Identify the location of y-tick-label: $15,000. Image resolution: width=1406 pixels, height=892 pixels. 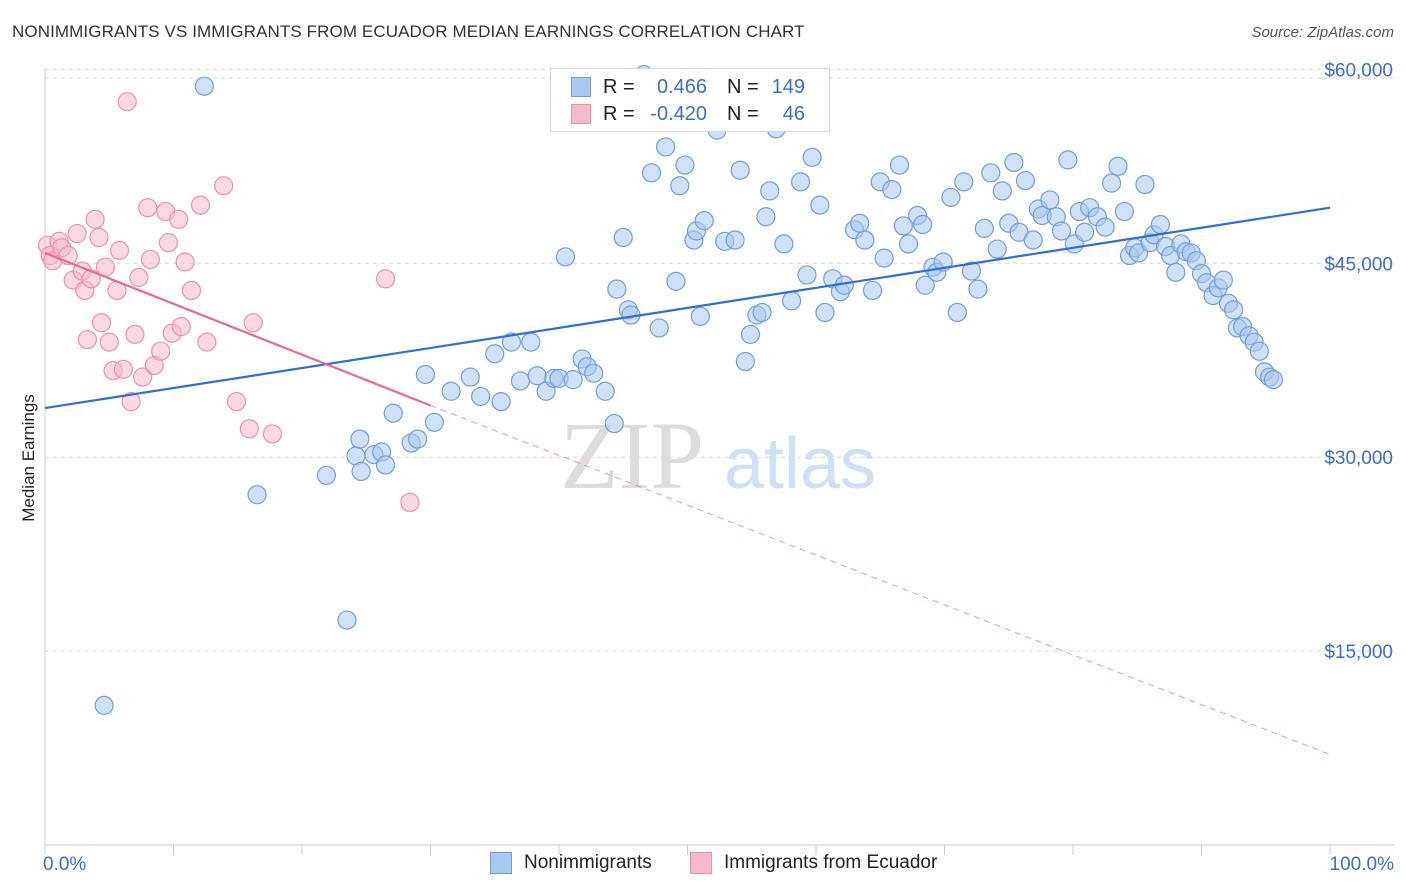
(1358, 652).